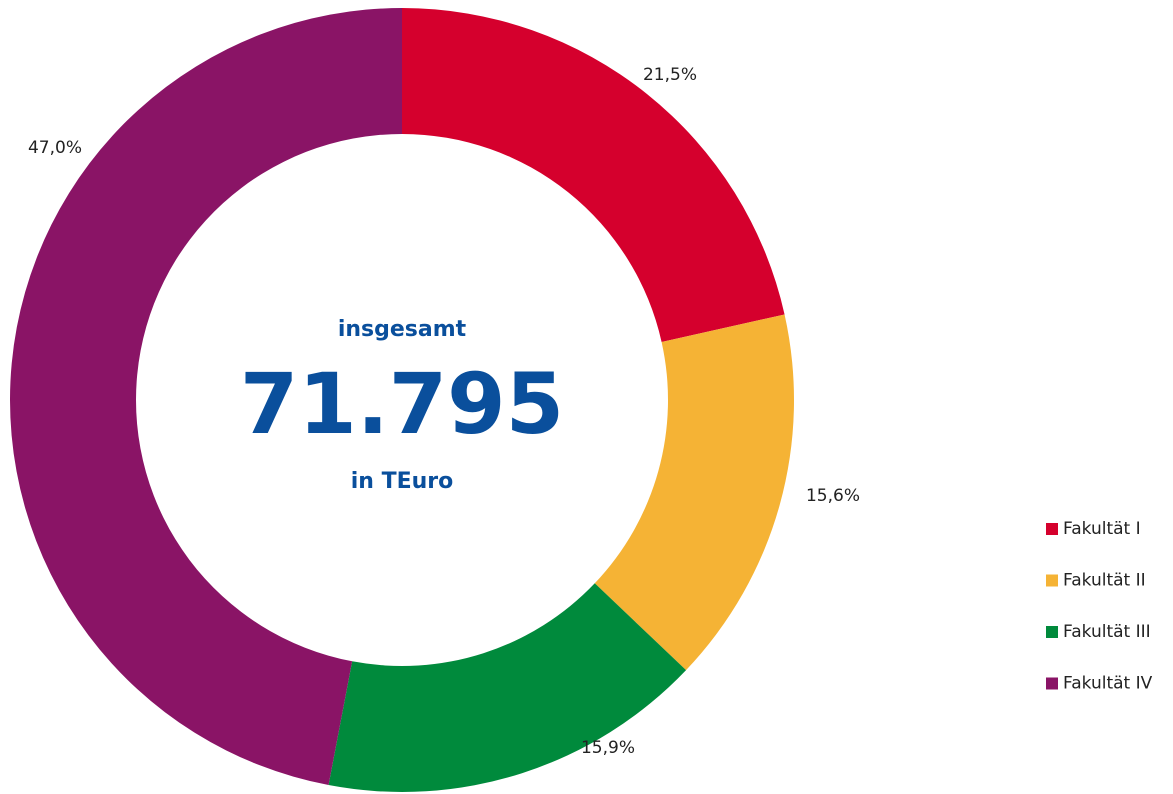 Image resolution: width=1173 pixels, height=794 pixels. Describe the element at coordinates (402, 481) in the screenshot. I see `center-unit: in TEuro` at that location.